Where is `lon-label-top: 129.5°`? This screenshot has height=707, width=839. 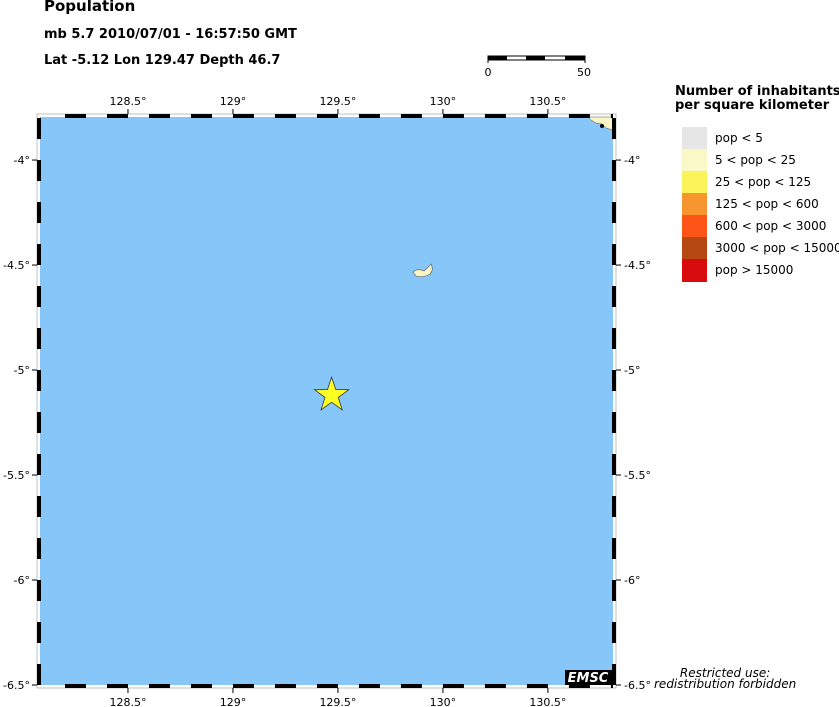
lon-label-top: 129.5° is located at coordinates (337, 101).